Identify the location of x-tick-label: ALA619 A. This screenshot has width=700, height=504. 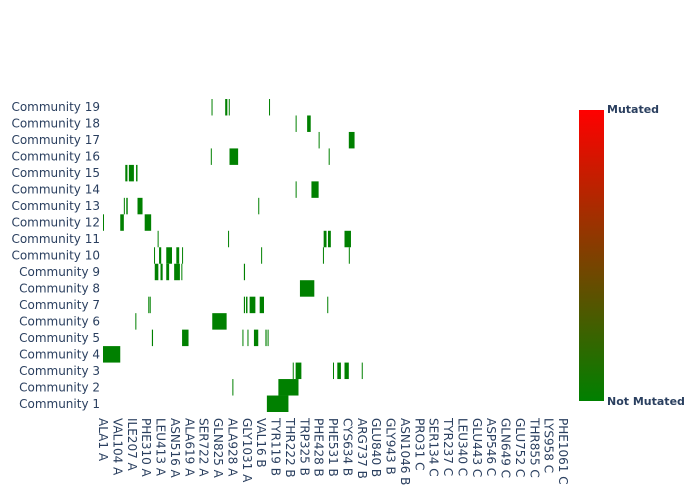
(189, 447).